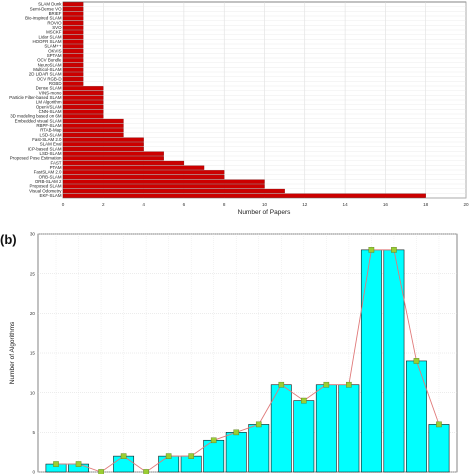 Image resolution: width=474 pixels, height=474 pixels. What do you see at coordinates (54, 22) in the screenshot?
I see `panel-a-category-label: ROVIO` at bounding box center [54, 22].